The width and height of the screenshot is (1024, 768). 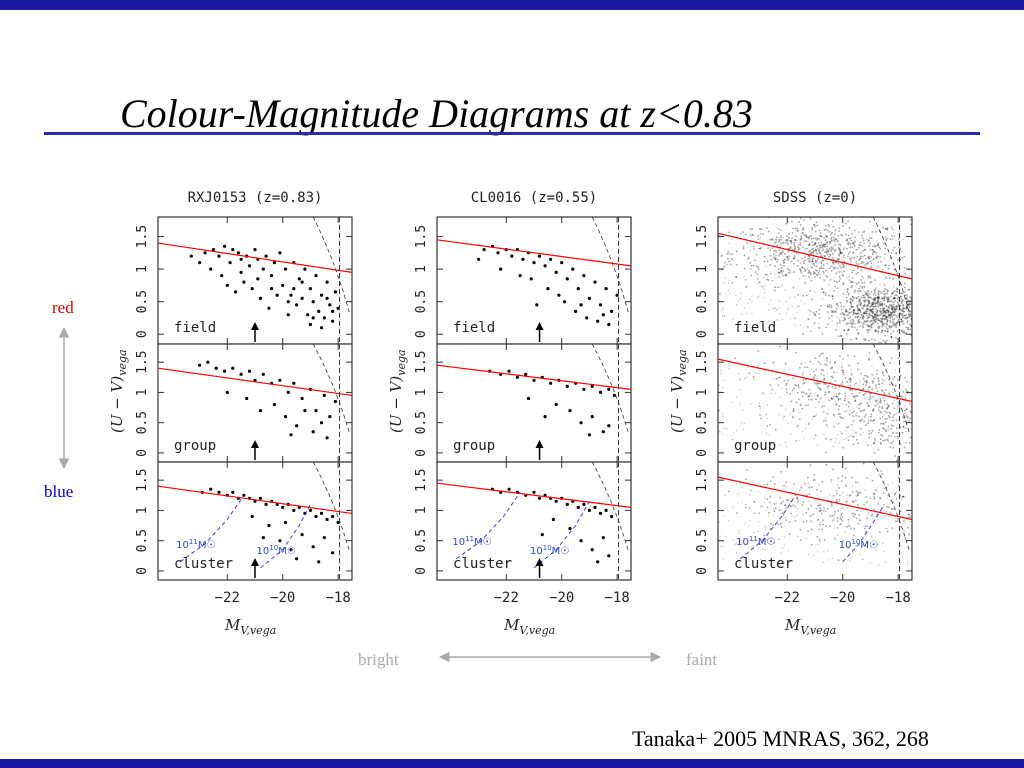 What do you see at coordinates (421, 479) in the screenshot?
I see `y-tick-label: 1.5` at bounding box center [421, 479].